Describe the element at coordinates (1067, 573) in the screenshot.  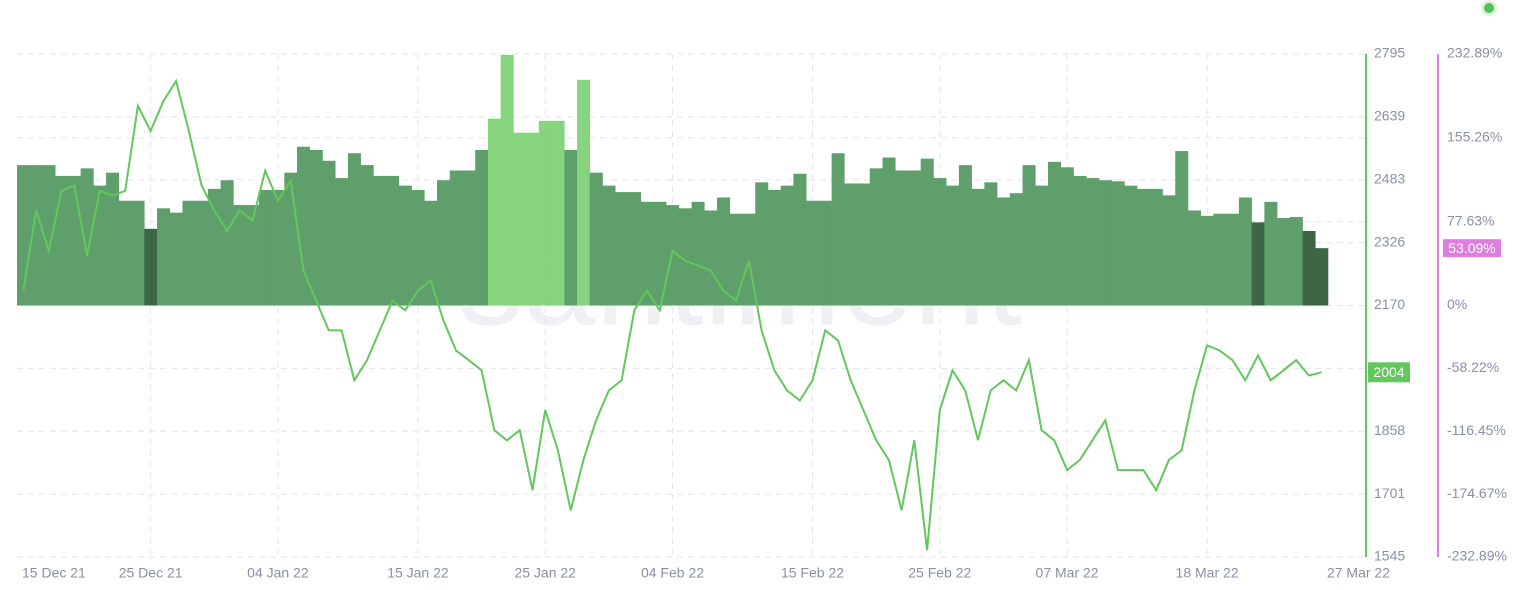
I see `x-tick-label: 07 Mar 22` at that location.